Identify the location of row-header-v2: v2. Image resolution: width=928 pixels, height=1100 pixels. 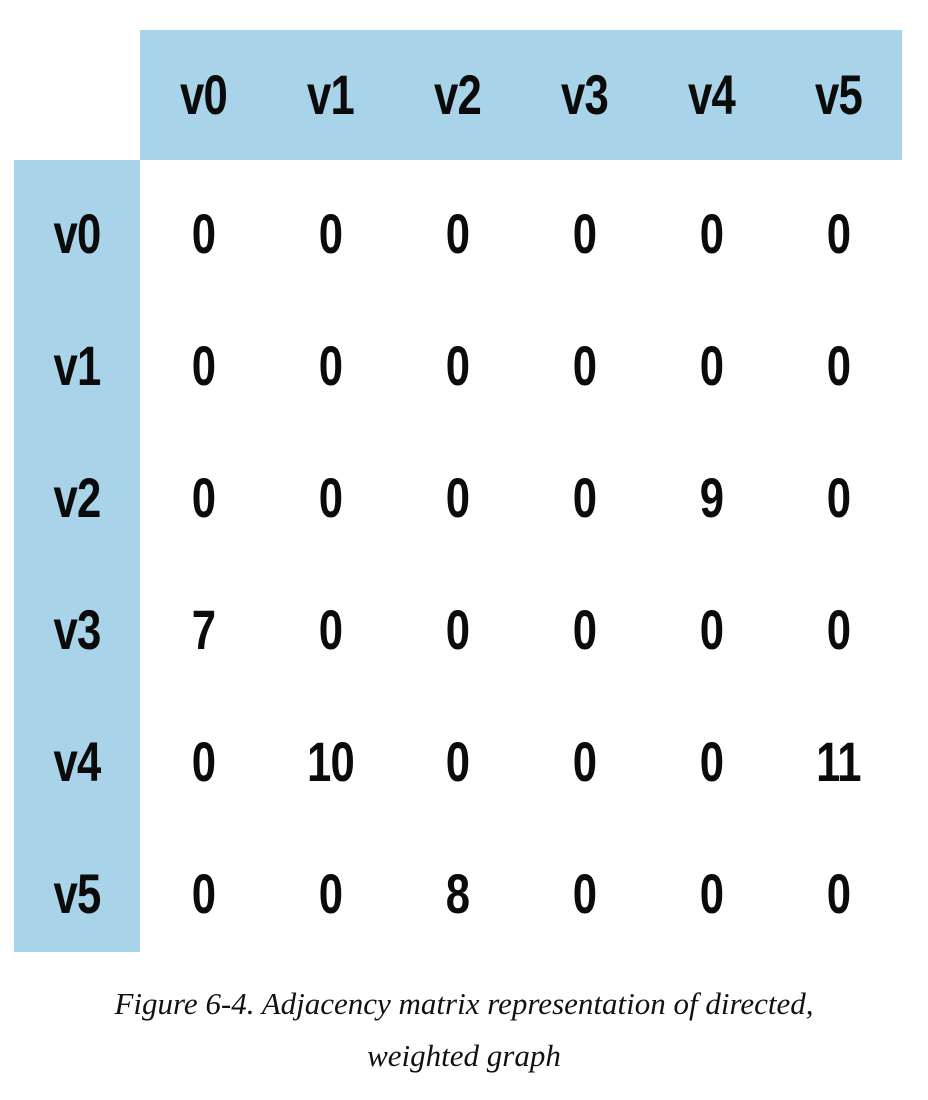
(77, 497).